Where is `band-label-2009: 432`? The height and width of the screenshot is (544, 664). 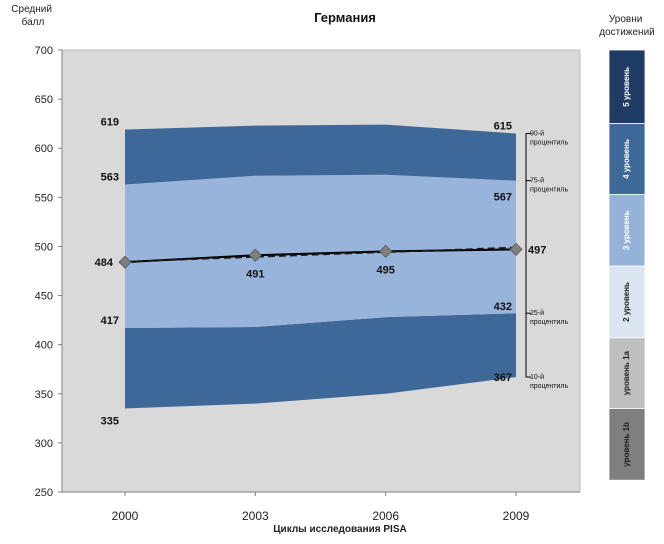
band-label-2009: 432 is located at coordinates (503, 307).